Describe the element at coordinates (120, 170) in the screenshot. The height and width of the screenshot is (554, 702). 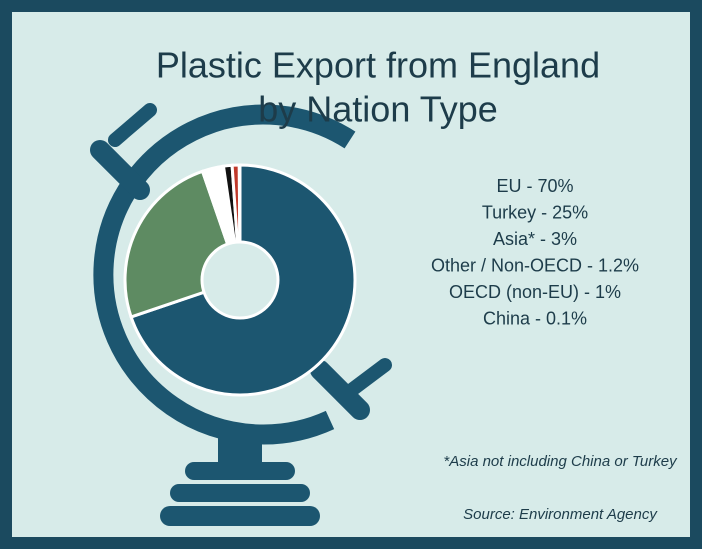
I see `globe-axis-top` at that location.